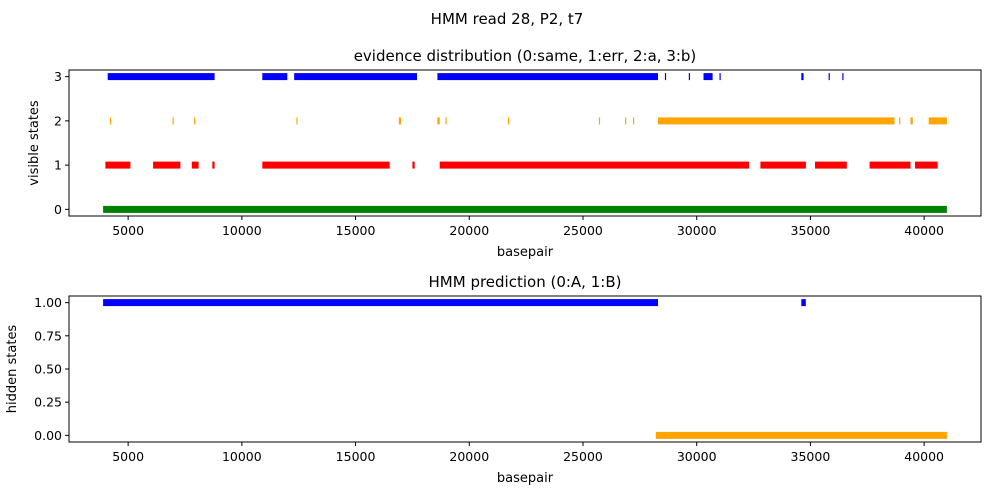  What do you see at coordinates (356, 456) in the screenshot?
I see `prediction-x-tick-label: 15000` at bounding box center [356, 456].